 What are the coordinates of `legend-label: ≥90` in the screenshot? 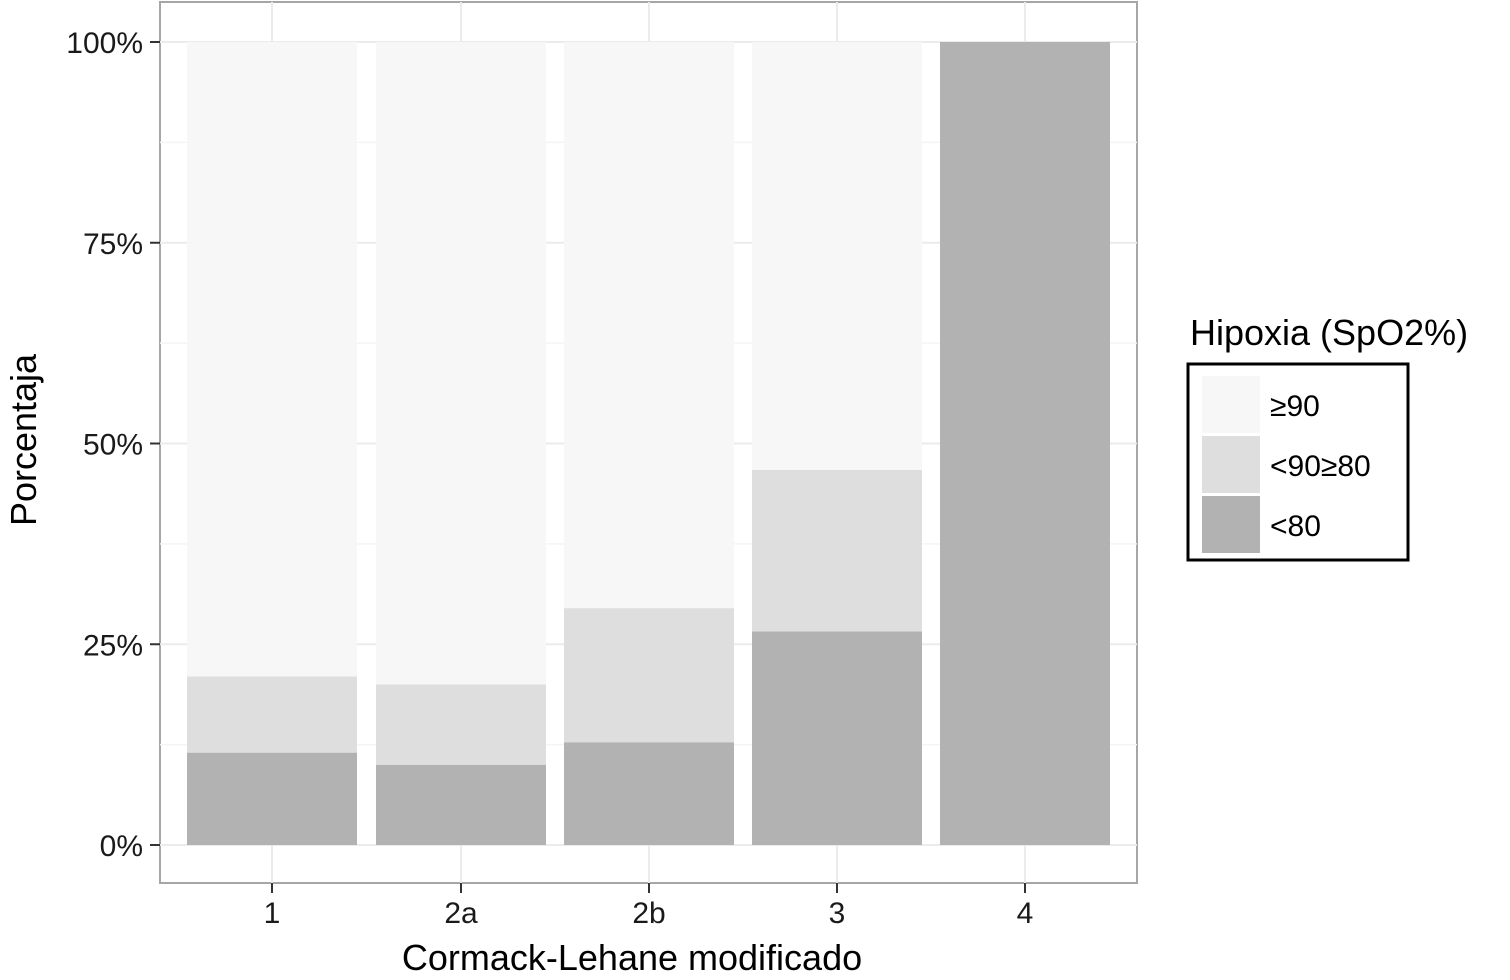 It's located at (1295, 406).